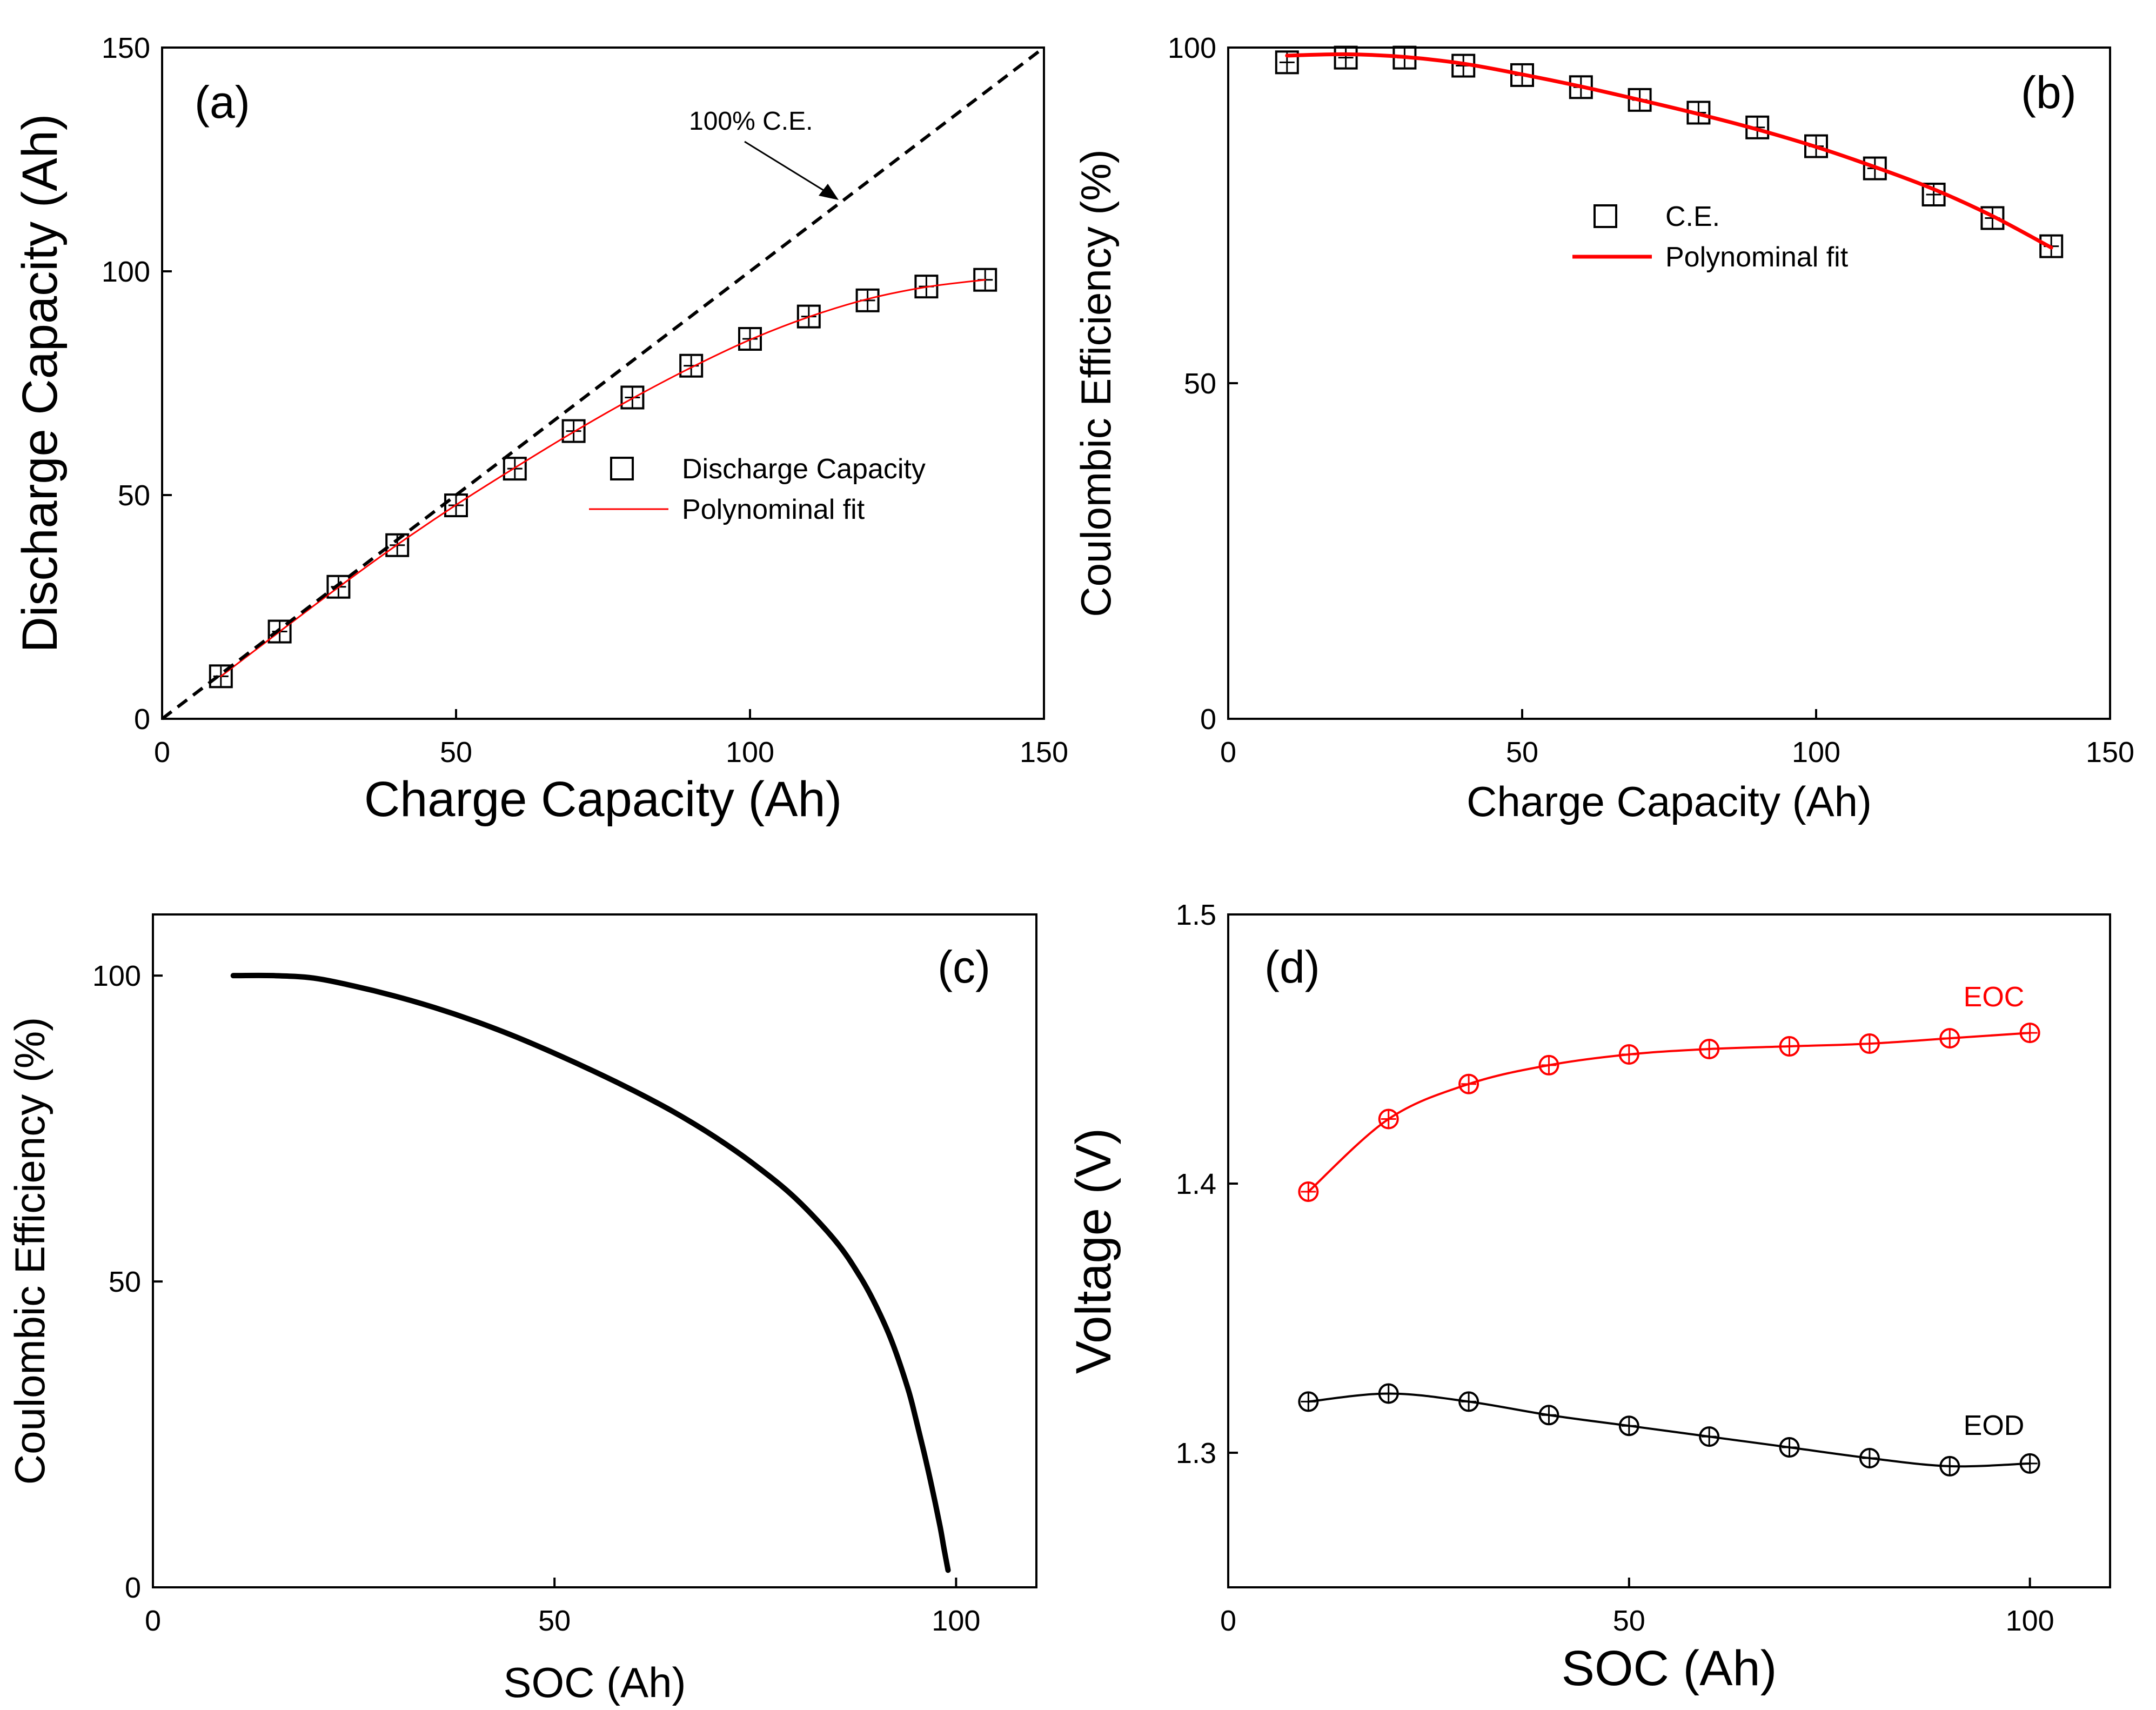 Image resolution: width=2156 pixels, height=1710 pixels. What do you see at coordinates (1292, 967) in the screenshot?
I see `panel-label: (d)` at bounding box center [1292, 967].